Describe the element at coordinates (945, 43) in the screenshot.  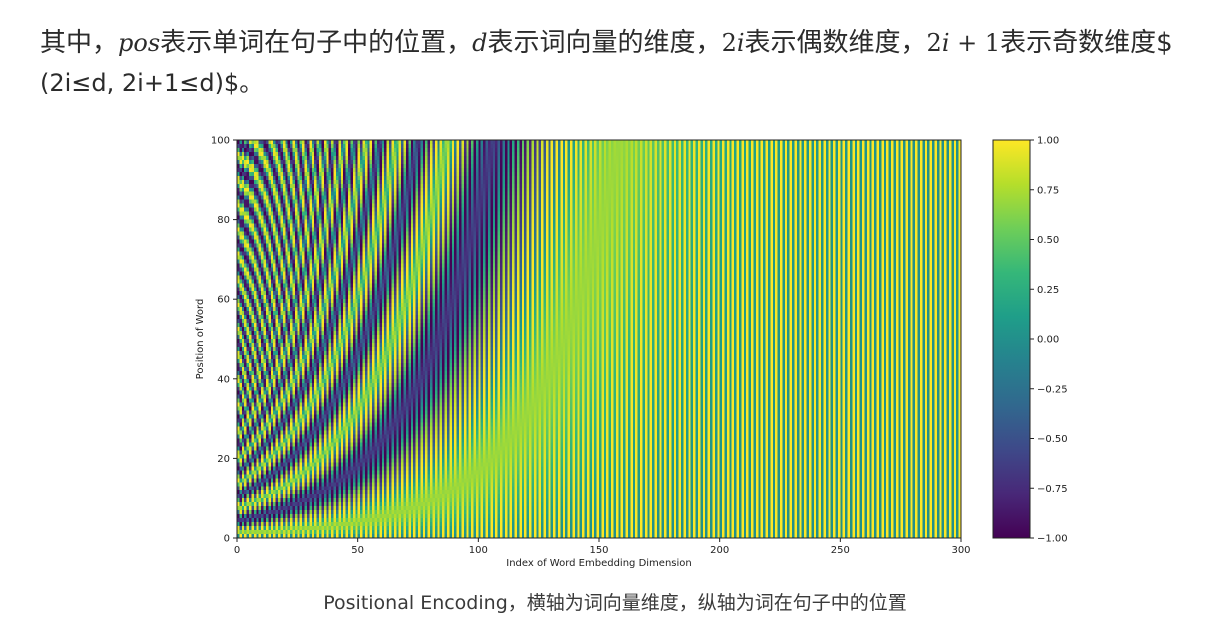
I see `math-2i1-var: i` at that location.